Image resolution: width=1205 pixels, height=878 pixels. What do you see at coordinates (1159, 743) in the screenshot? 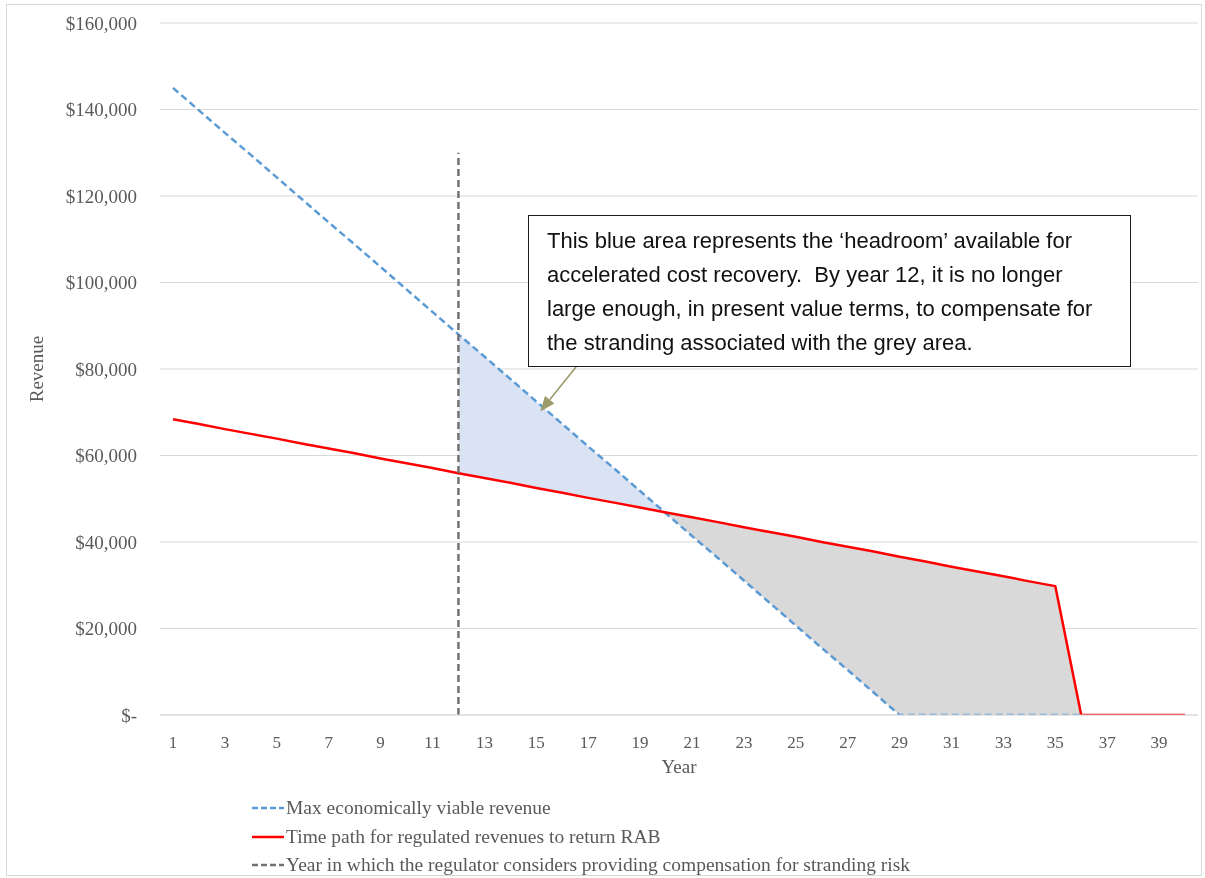
I see `x-tick-label: 39` at bounding box center [1159, 743].